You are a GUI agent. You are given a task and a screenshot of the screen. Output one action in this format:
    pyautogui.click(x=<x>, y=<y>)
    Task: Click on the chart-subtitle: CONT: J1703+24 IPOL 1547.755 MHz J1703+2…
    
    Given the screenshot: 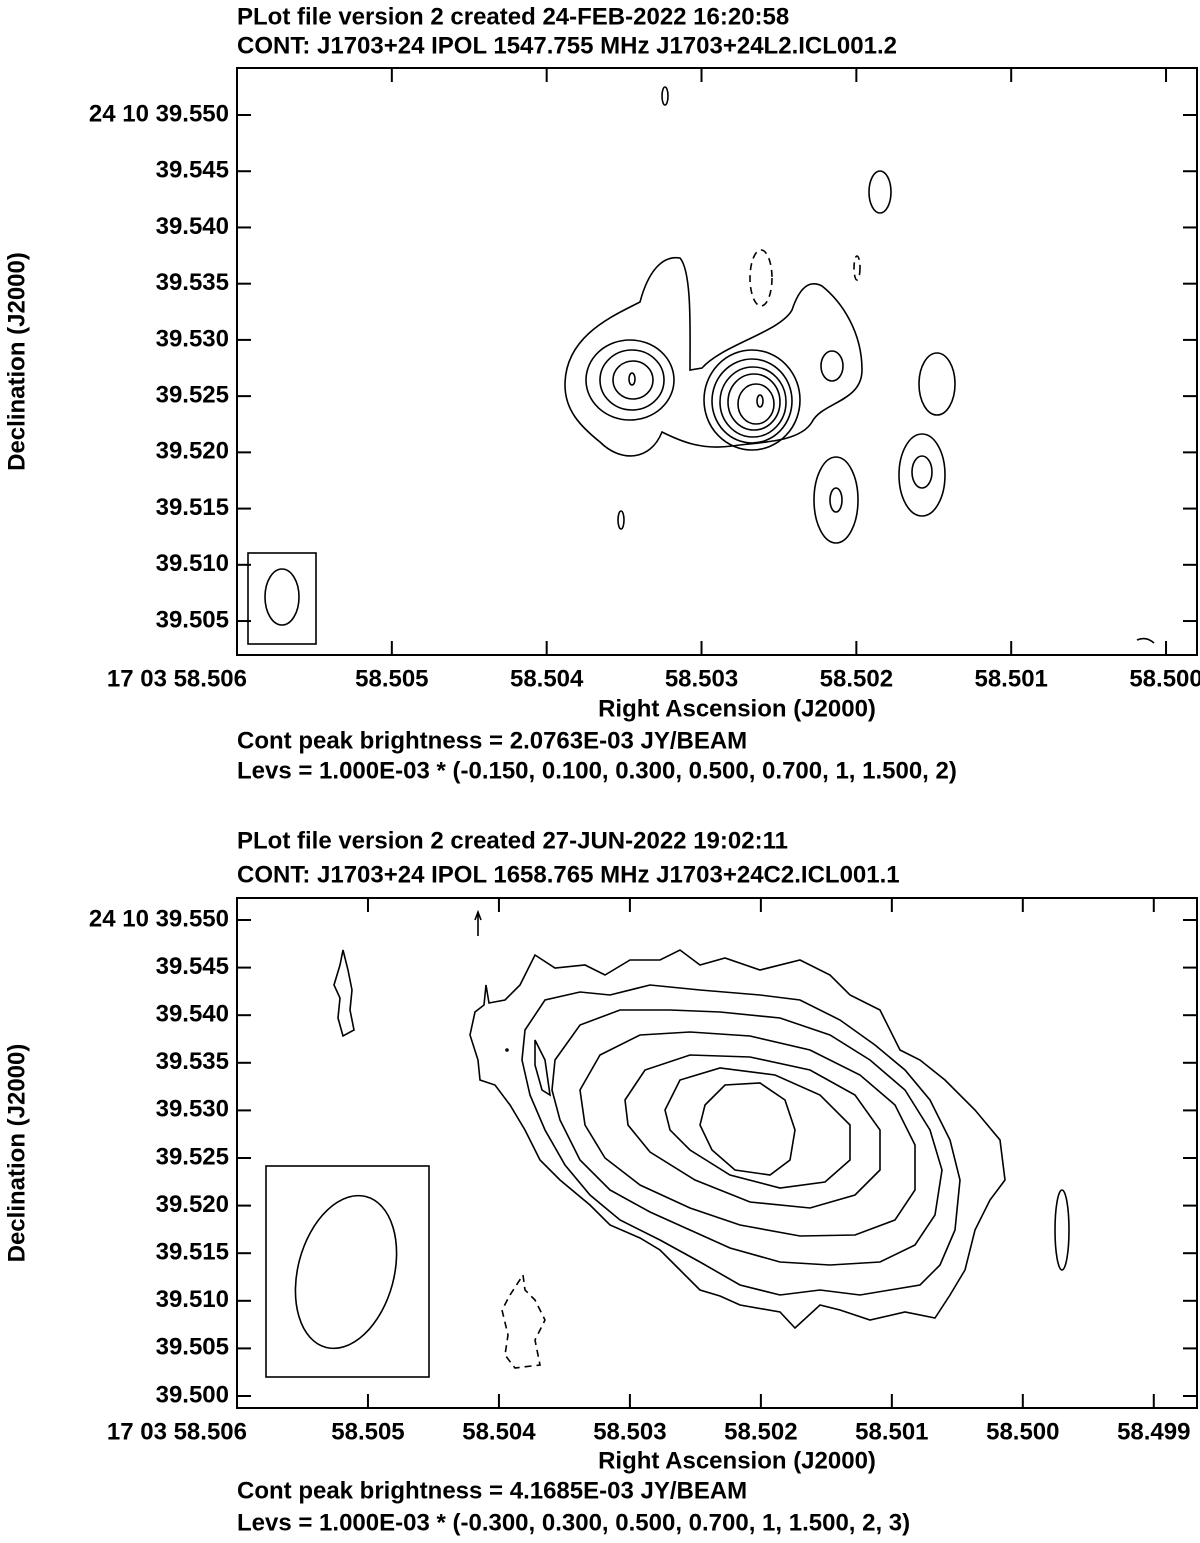 What is the action you would take?
    pyautogui.click(x=567, y=45)
    